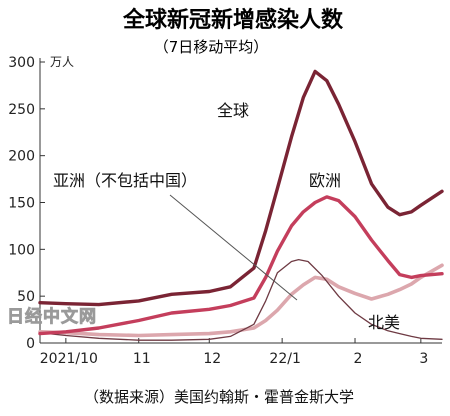 This screenshot has height=416, width=450. I want to click on y-tick-label: 250, so click(21, 110).